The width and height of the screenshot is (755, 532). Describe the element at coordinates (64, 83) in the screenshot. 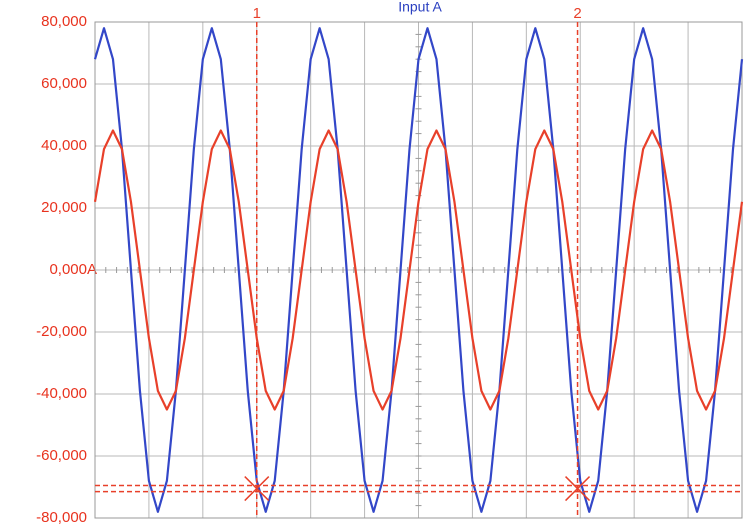

I see `y-tick-label: 60,000` at that location.